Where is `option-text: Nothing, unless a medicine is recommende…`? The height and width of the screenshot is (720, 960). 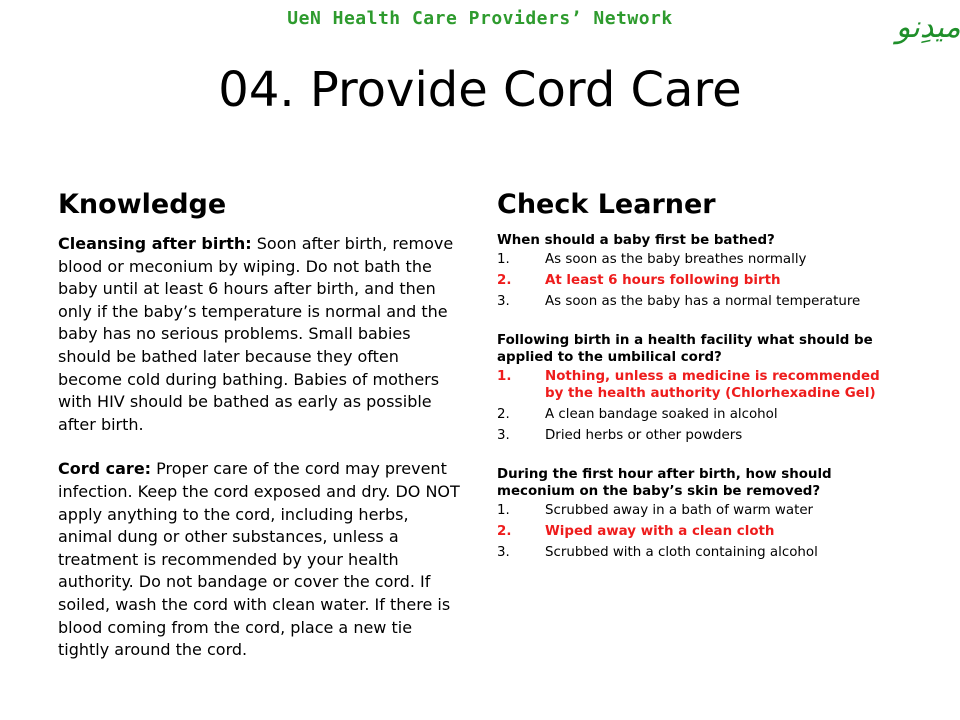 option-text: Nothing, unless a medicine is recommende… is located at coordinates (712, 385).